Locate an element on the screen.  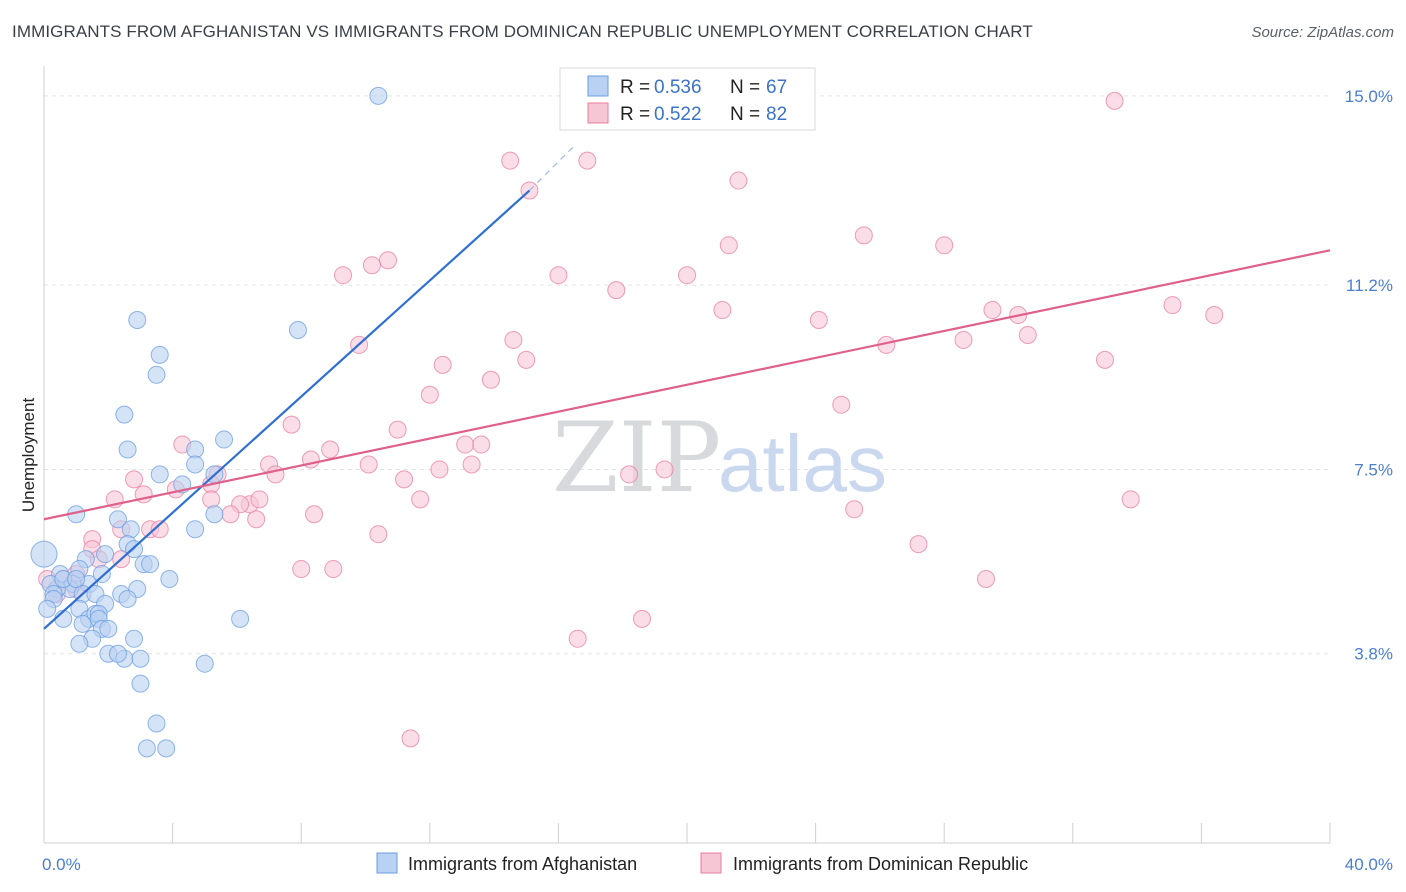
y-tick-label-2: 11.2% is located at coordinates (1369, 285).